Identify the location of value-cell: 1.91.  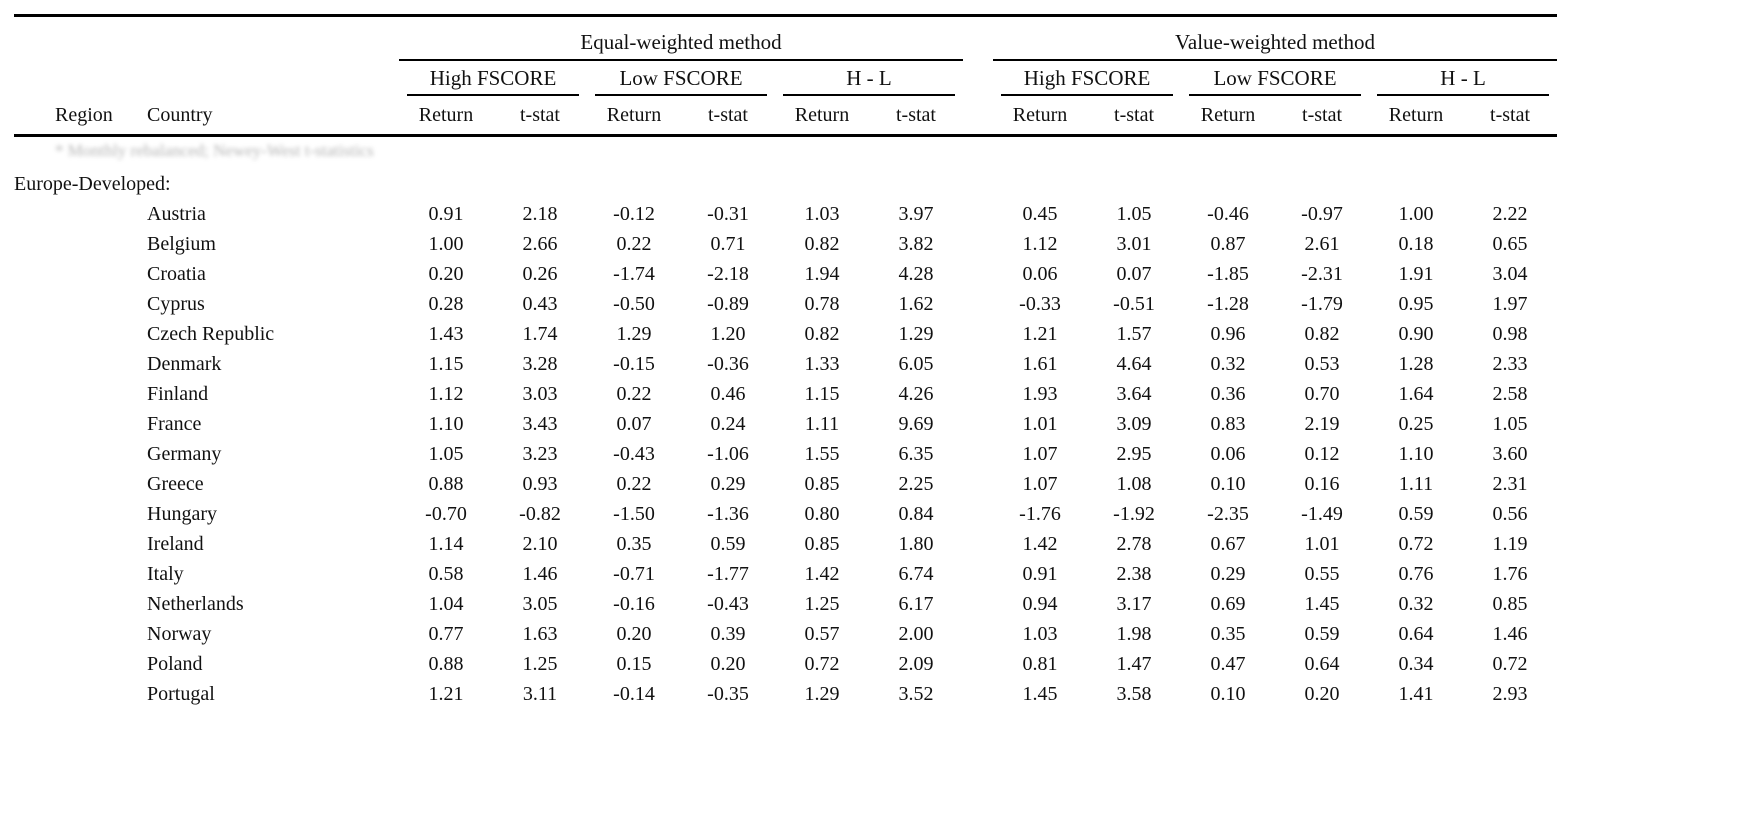
(1416, 274).